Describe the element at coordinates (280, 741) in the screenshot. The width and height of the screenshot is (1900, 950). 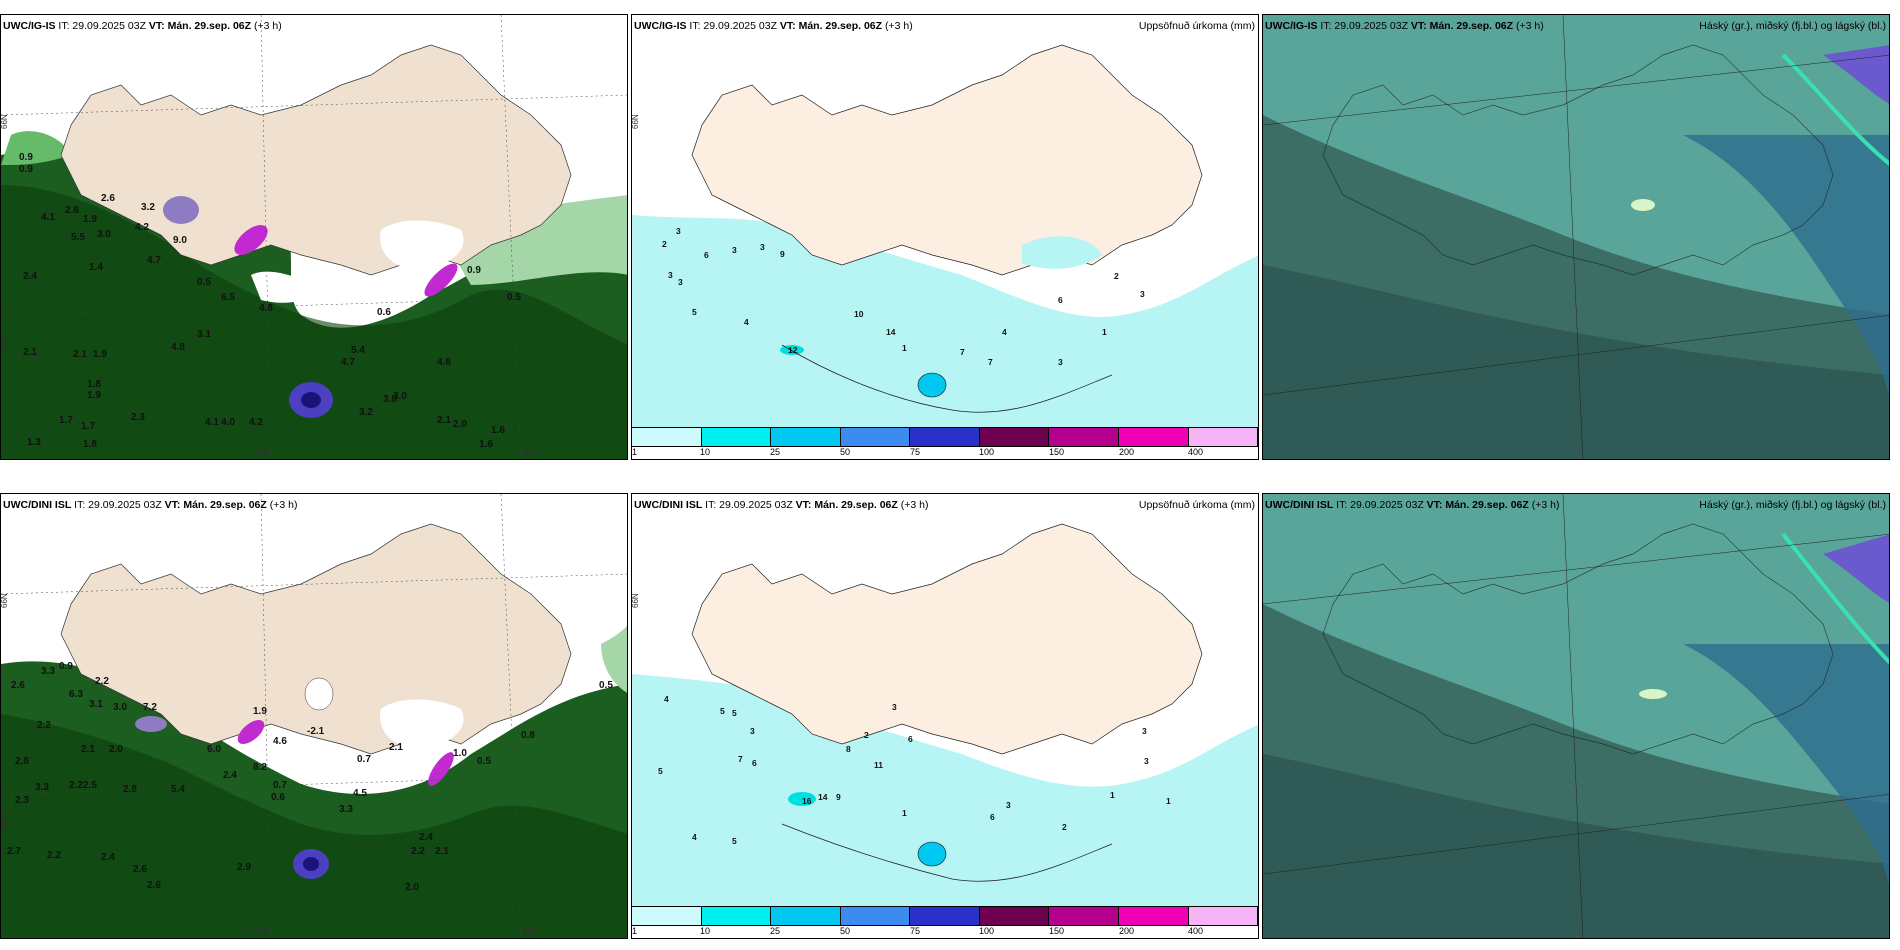
I see `wind-label: 4.6` at that location.